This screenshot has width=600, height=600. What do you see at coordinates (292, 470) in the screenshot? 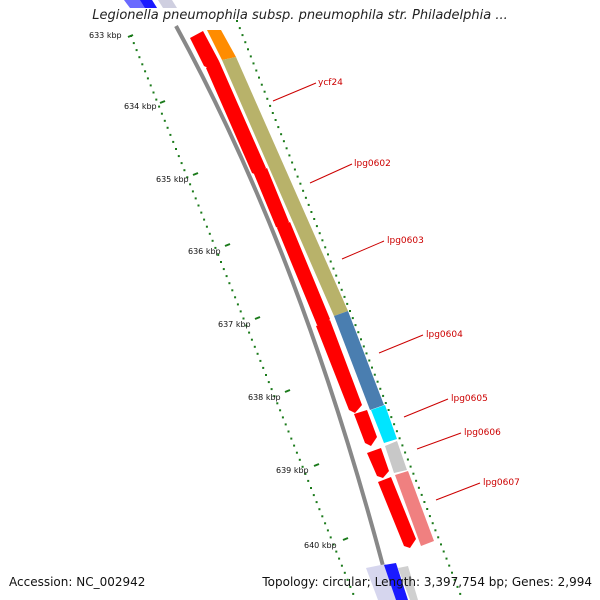
I see `kbp-label-639: 639 kbp` at bounding box center [292, 470].